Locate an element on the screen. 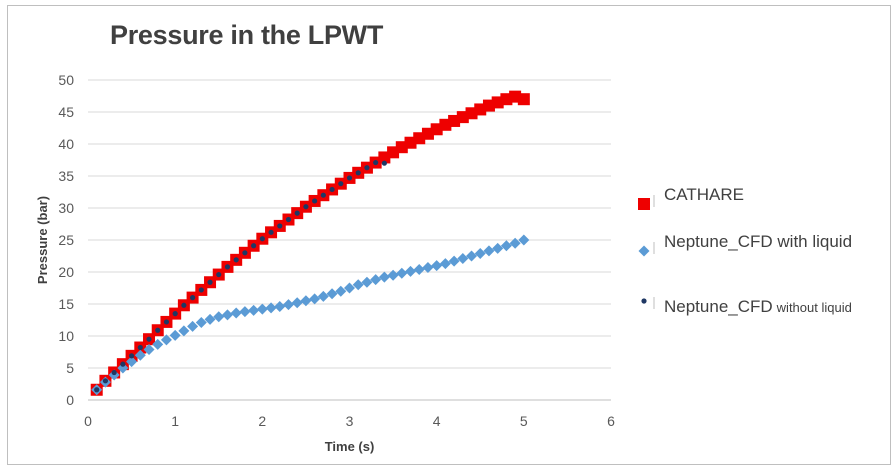  legend-marker-circle-icon is located at coordinates (644, 301).